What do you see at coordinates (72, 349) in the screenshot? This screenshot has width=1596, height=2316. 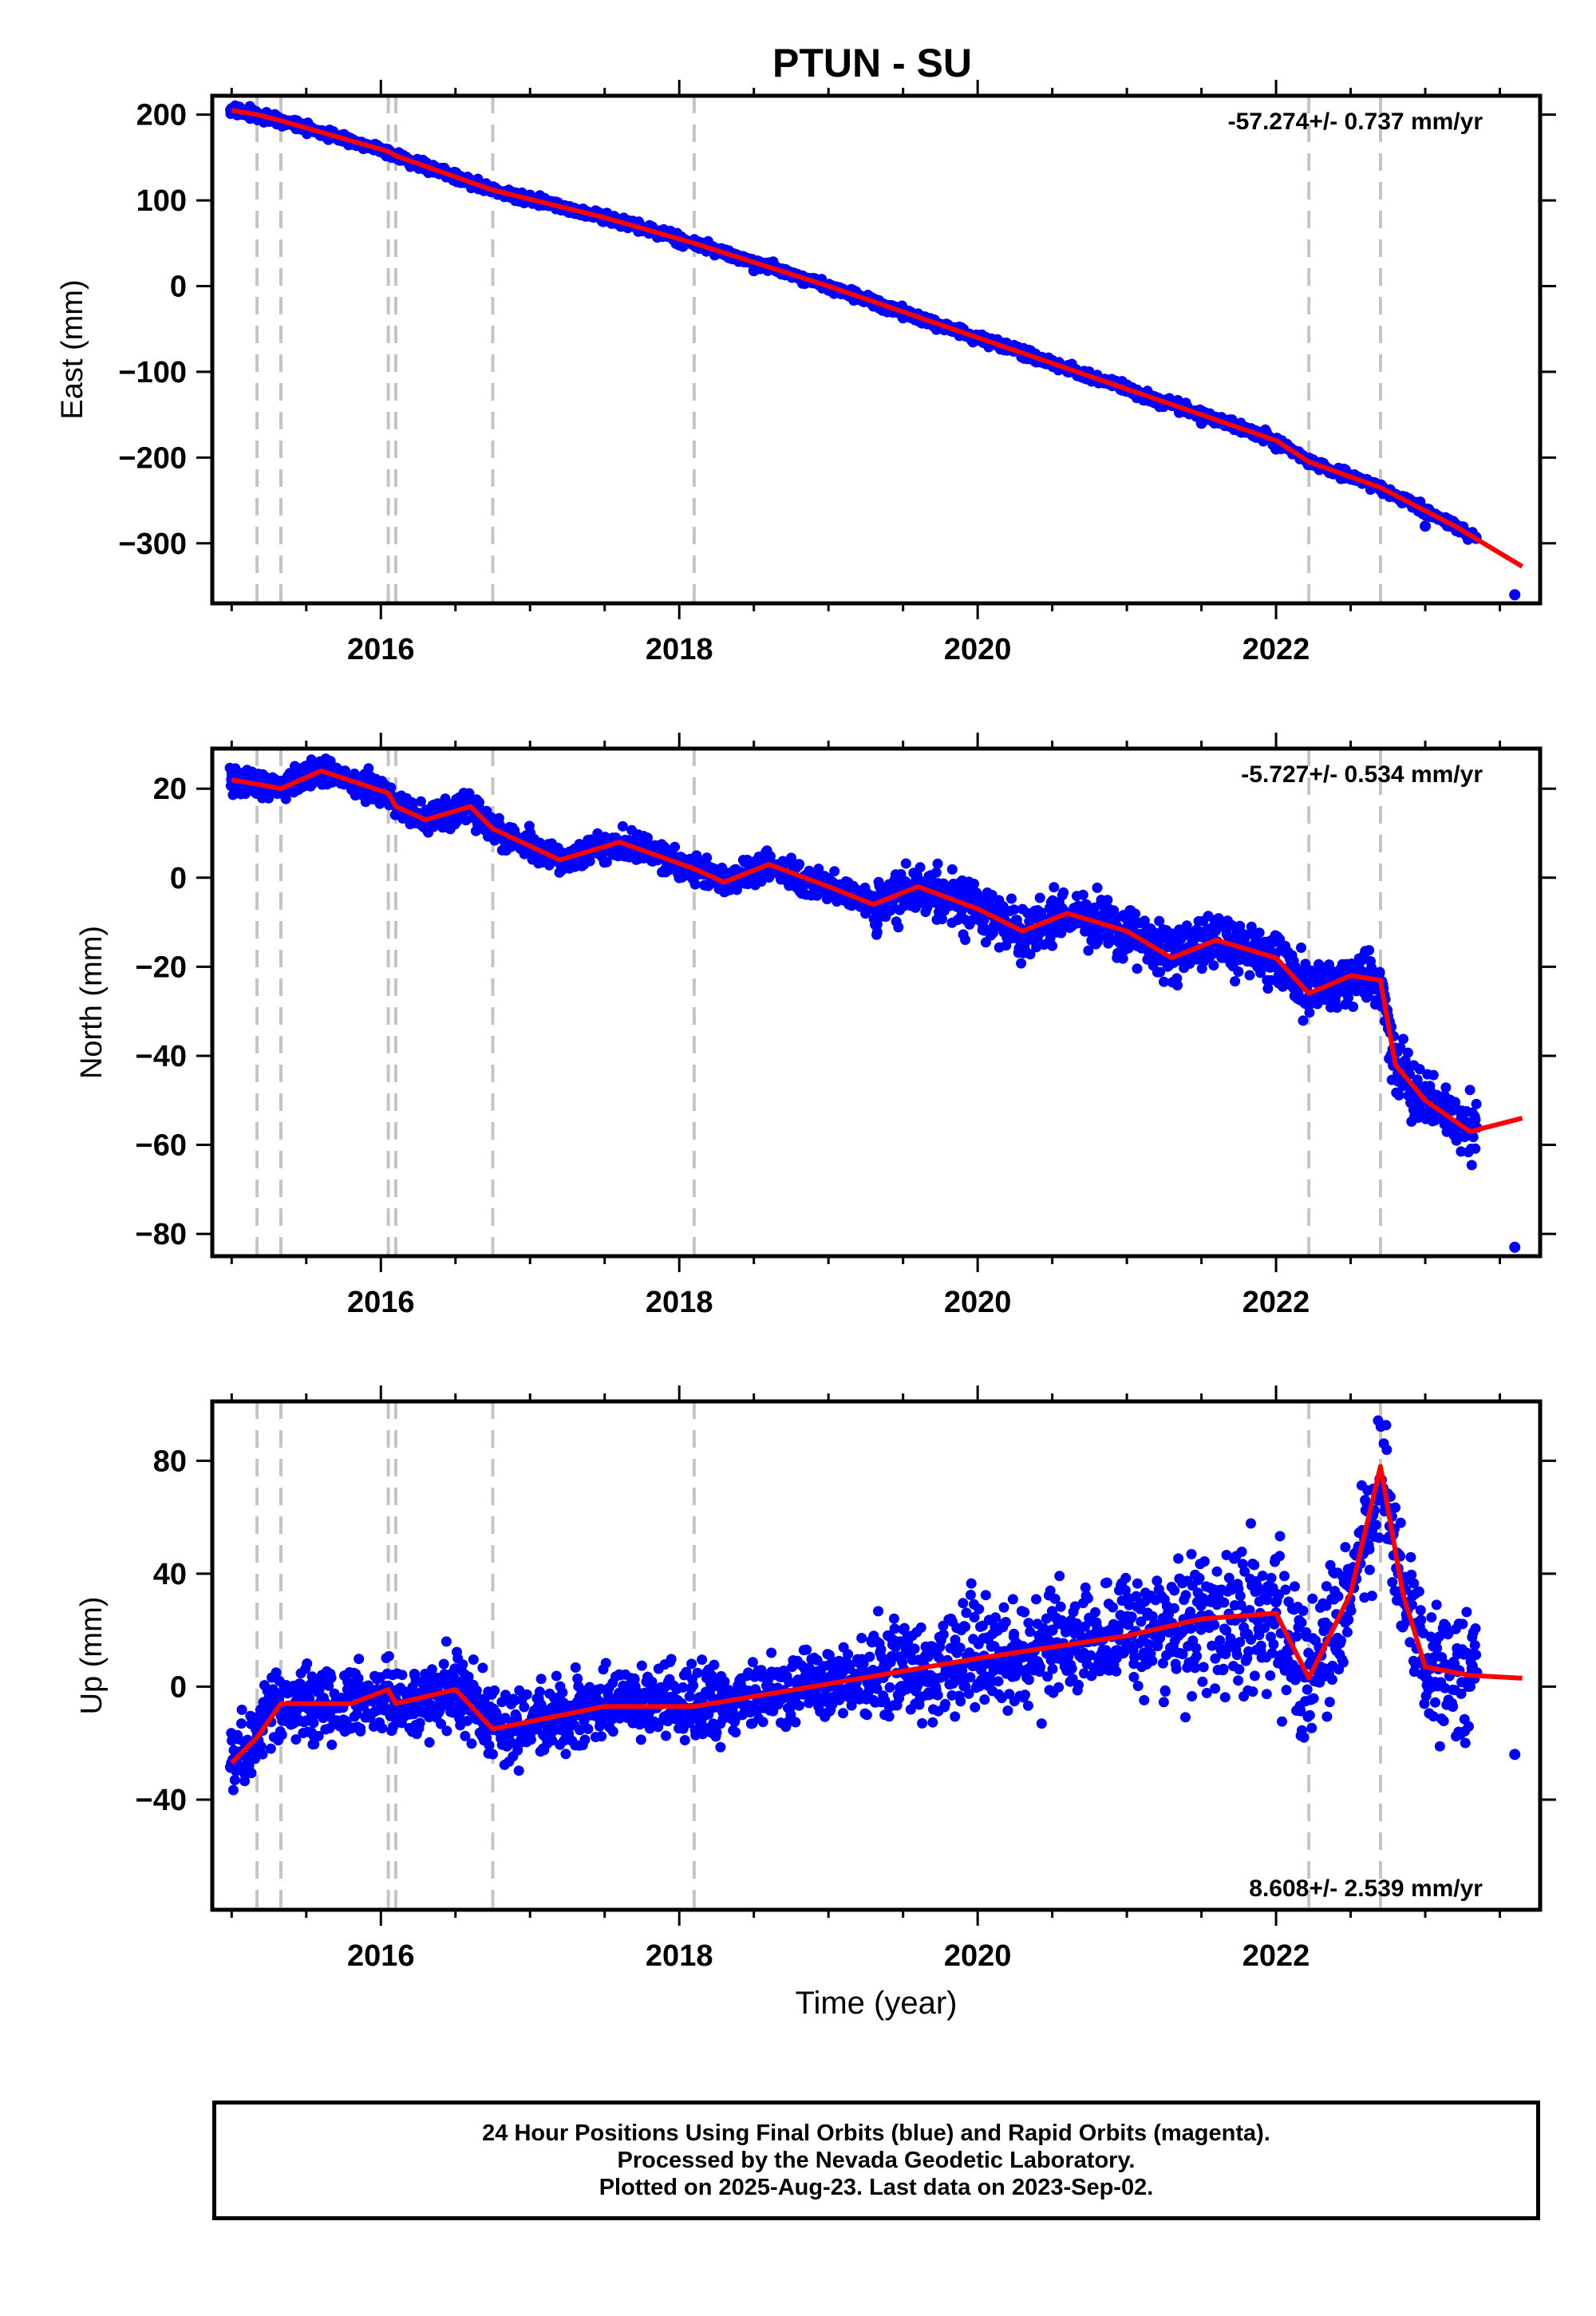 I see `y-axis-label: East (mm)` at bounding box center [72, 349].